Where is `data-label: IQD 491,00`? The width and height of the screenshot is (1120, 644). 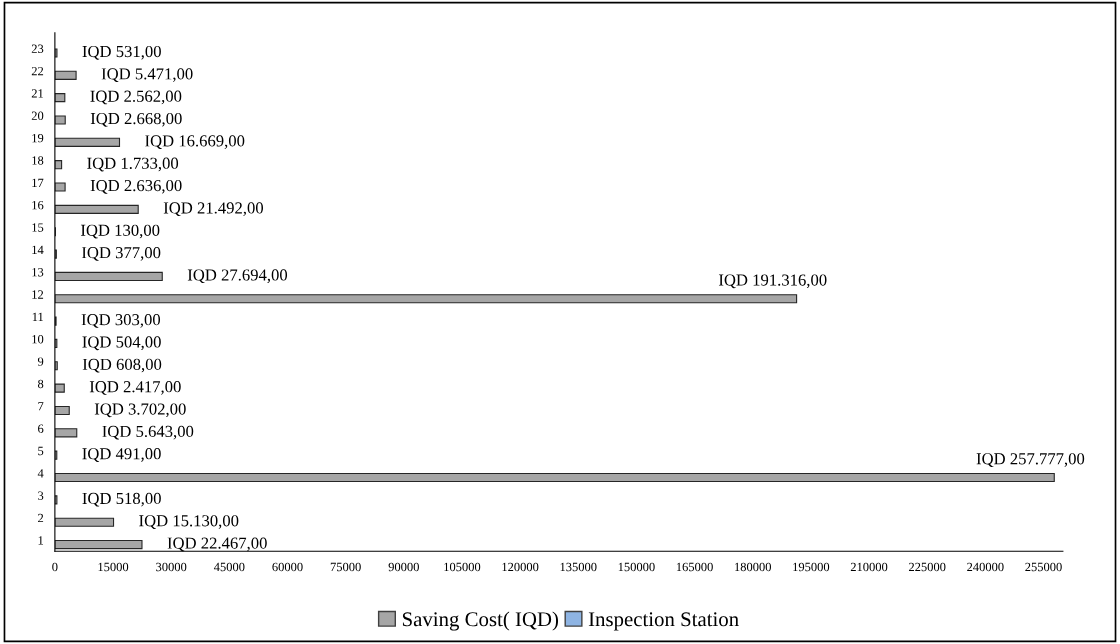 data-label: IQD 491,00 is located at coordinates (121, 455).